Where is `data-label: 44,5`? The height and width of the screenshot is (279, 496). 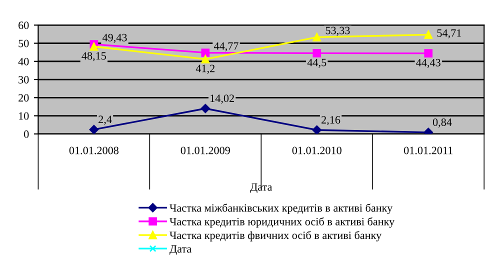
data-label: 44,5 is located at coordinates (316, 63).